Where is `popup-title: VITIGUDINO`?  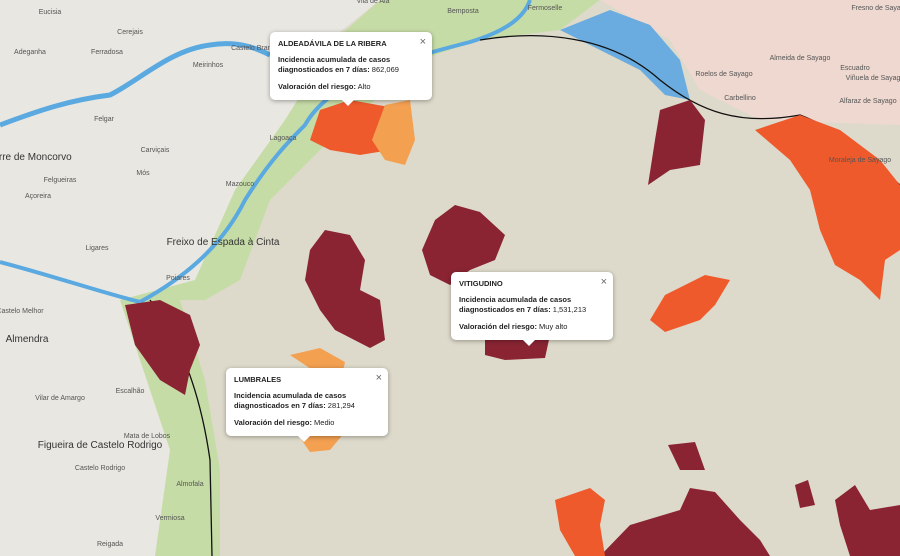 popup-title: VITIGUDINO is located at coordinates (481, 283).